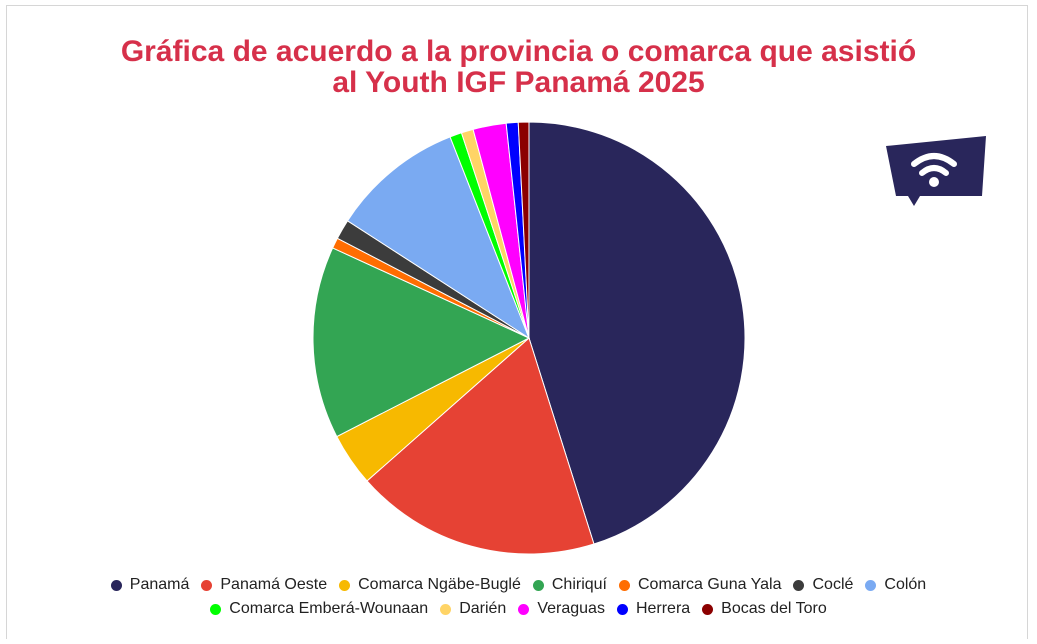 The image size is (1037, 644). I want to click on legend-item: Veraguas, so click(561, 609).